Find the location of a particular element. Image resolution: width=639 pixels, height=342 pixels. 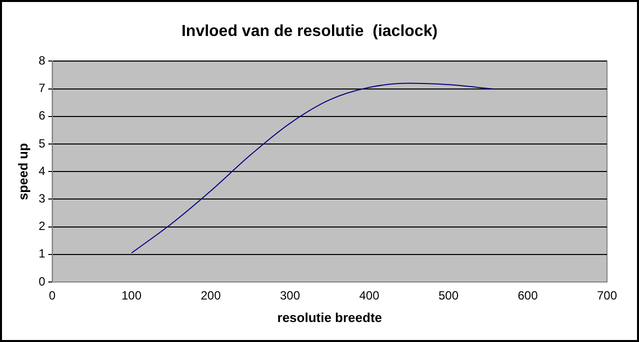

y-tick-label: 5 is located at coordinates (42, 143).